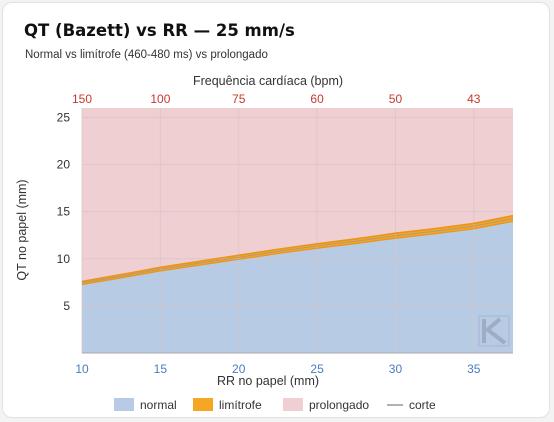  Describe the element at coordinates (82, 99) in the screenshot. I see `x2-tick-label: 150` at that location.